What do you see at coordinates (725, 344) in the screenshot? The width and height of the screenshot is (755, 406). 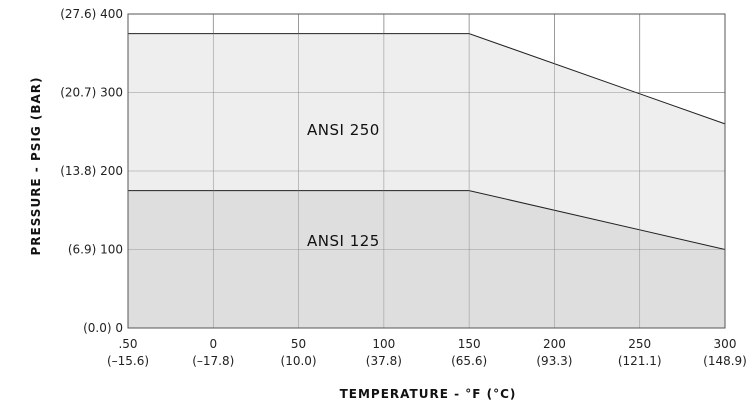 I see `x-tick-label-f: 300` at bounding box center [725, 344].